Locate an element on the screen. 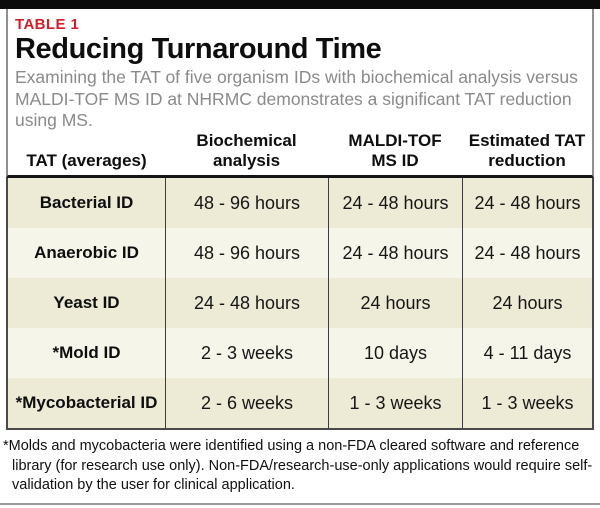 Image resolution: width=600 pixels, height=508 pixels. column-header-estimated-tat-reduction: Estimated TAT reduction is located at coordinates (527, 150).